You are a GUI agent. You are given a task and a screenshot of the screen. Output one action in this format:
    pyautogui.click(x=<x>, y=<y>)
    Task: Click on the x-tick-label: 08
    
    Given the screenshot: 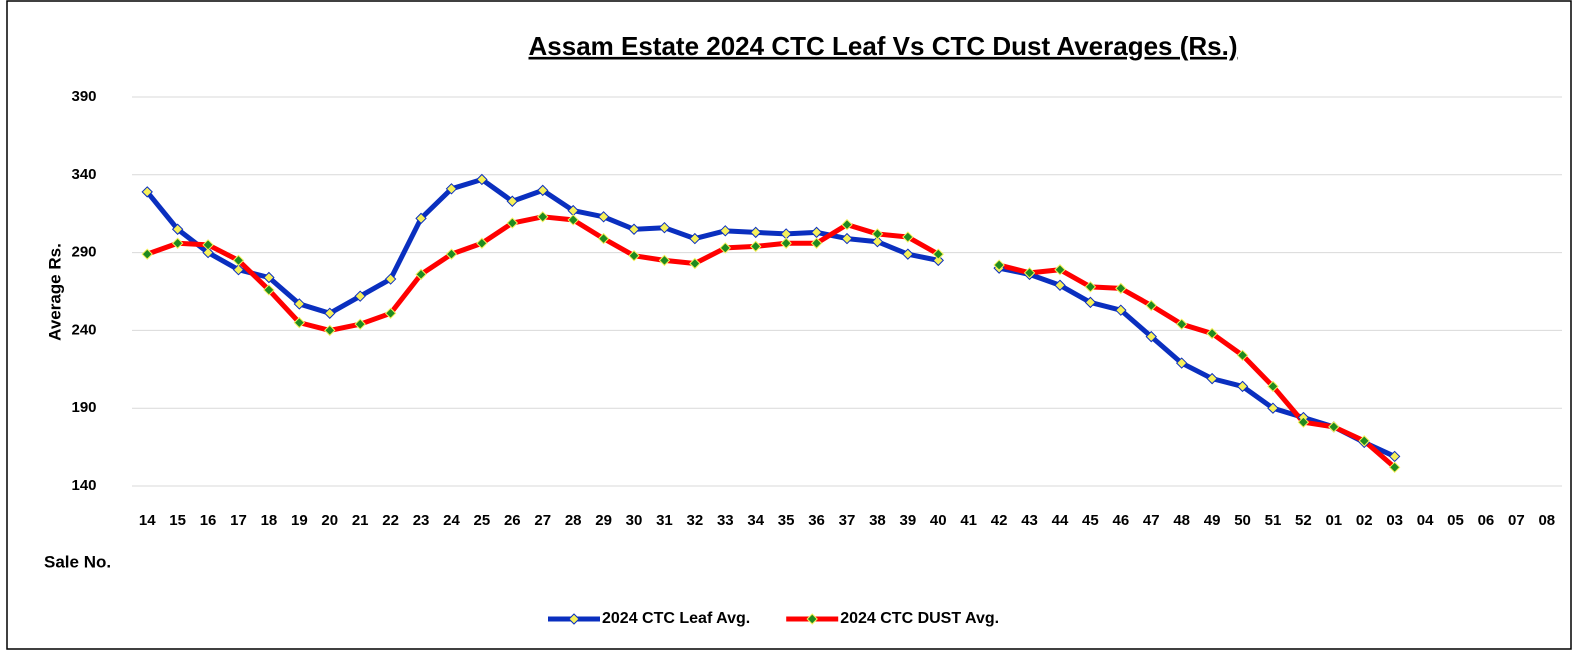 What is the action you would take?
    pyautogui.click(x=1546, y=520)
    